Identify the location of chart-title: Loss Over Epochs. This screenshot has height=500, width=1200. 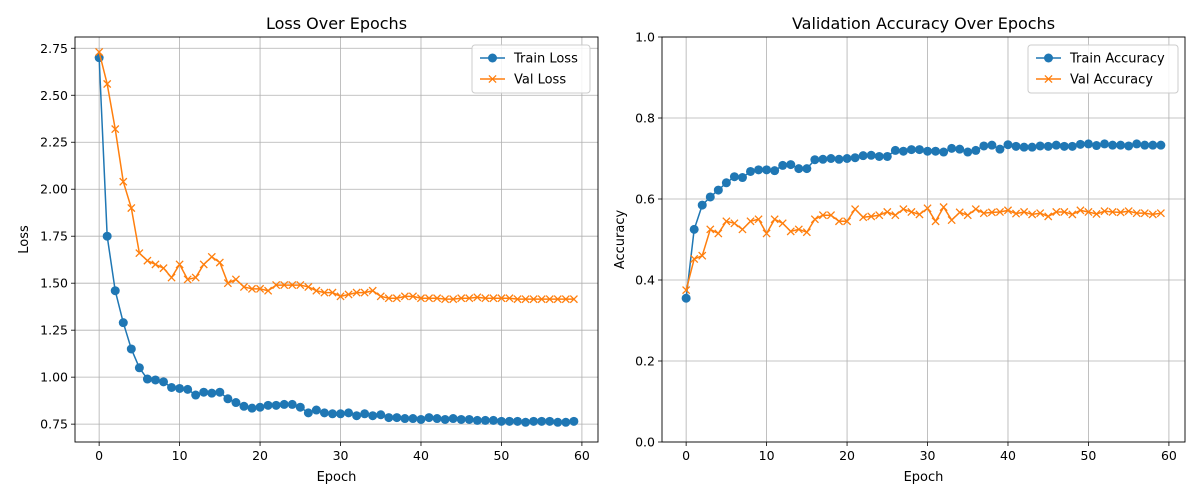
(336, 23).